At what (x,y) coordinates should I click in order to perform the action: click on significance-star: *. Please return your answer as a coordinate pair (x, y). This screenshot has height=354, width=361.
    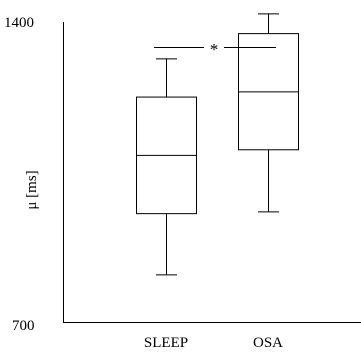
    Looking at the image, I should click on (214, 49).